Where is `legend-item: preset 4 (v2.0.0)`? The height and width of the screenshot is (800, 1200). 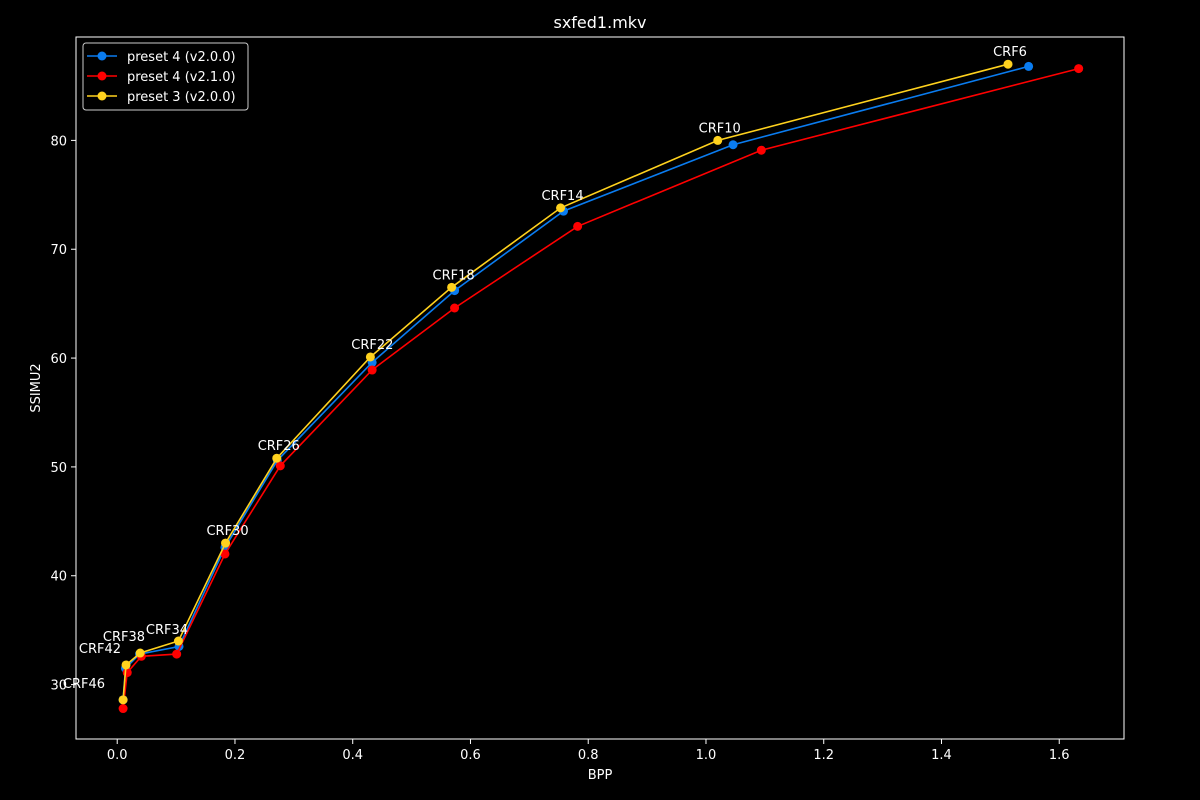
legend-item: preset 4 (v2.0.0) is located at coordinates (161, 57).